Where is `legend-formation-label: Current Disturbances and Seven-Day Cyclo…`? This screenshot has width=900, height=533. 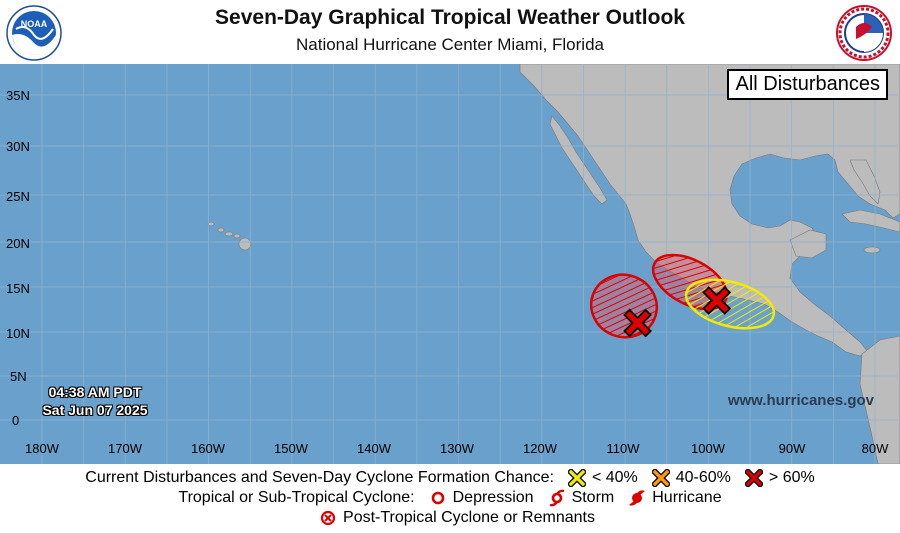
legend-formation-label: Current Disturbances and Seven-Day Cyclo… is located at coordinates (319, 477).